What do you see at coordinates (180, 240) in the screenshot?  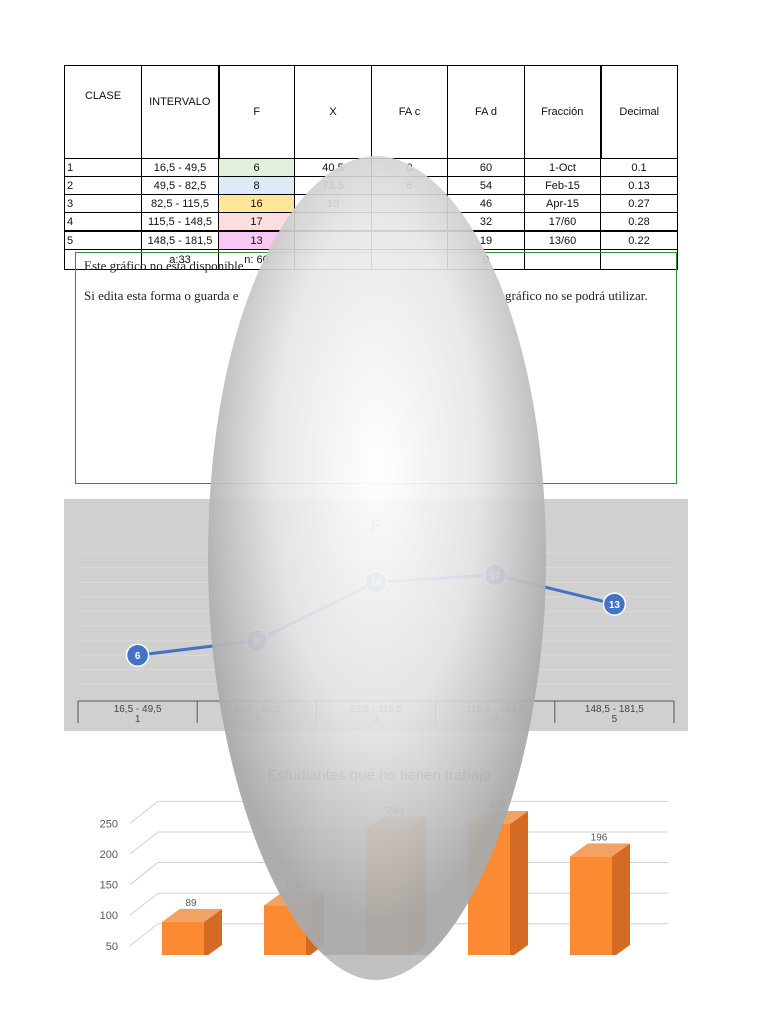 I see `cell-intervalo: 148,5 - 181,5` at bounding box center [180, 240].